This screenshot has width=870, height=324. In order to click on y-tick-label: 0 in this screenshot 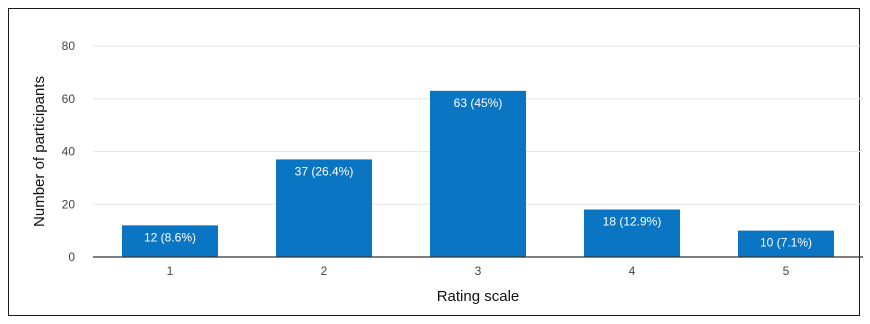, I will do `click(71, 257)`.